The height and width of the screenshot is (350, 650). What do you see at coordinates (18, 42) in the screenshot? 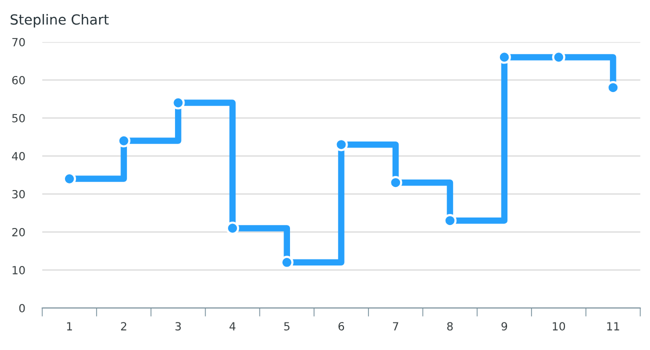
I see `y-tick-label: 70` at bounding box center [18, 42].